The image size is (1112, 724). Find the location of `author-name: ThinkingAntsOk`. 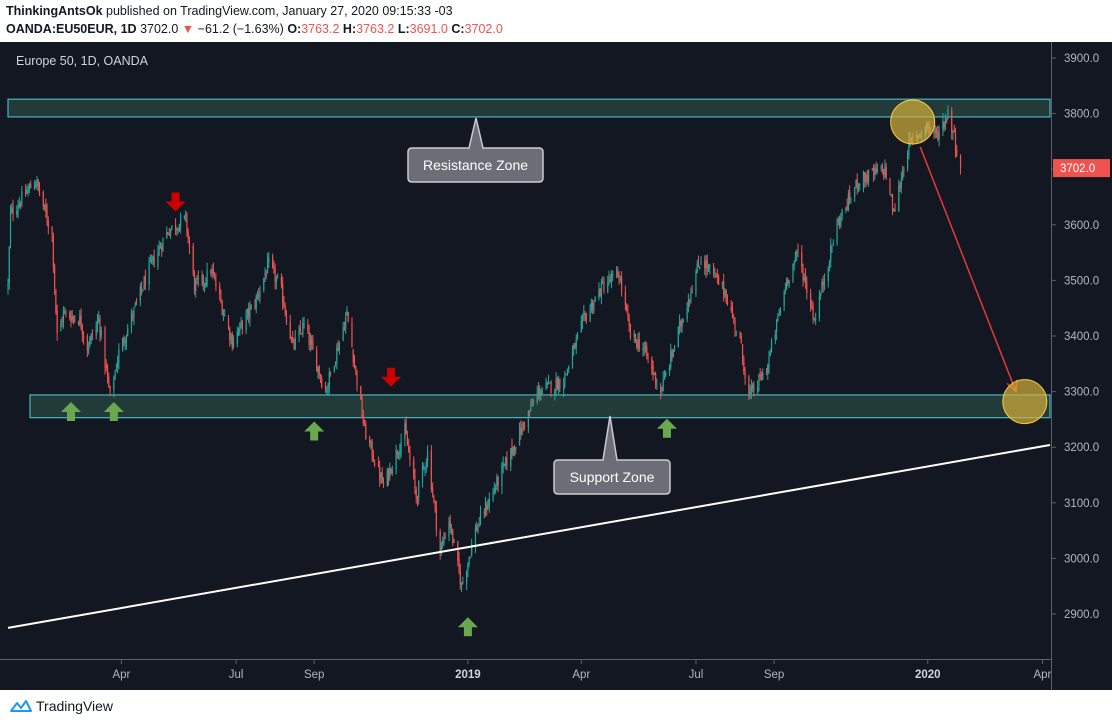

author-name: ThinkingAntsOk is located at coordinates (54, 11).